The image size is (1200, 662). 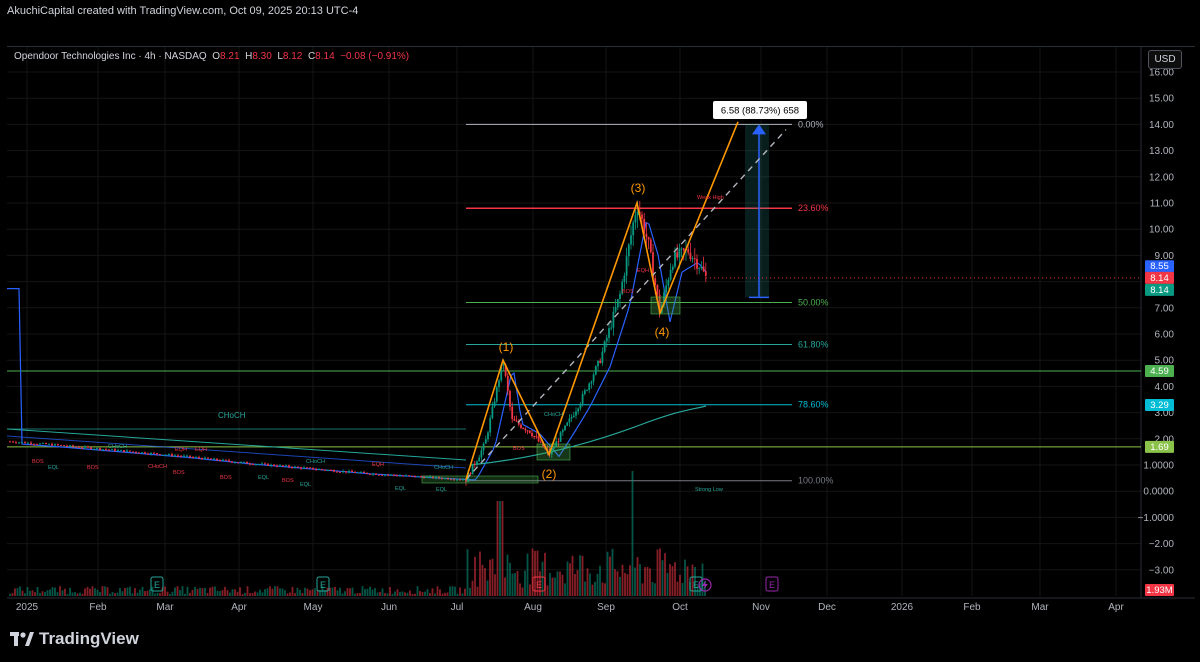 What do you see at coordinates (98, 607) in the screenshot?
I see `x-tick-label: Feb` at bounding box center [98, 607].